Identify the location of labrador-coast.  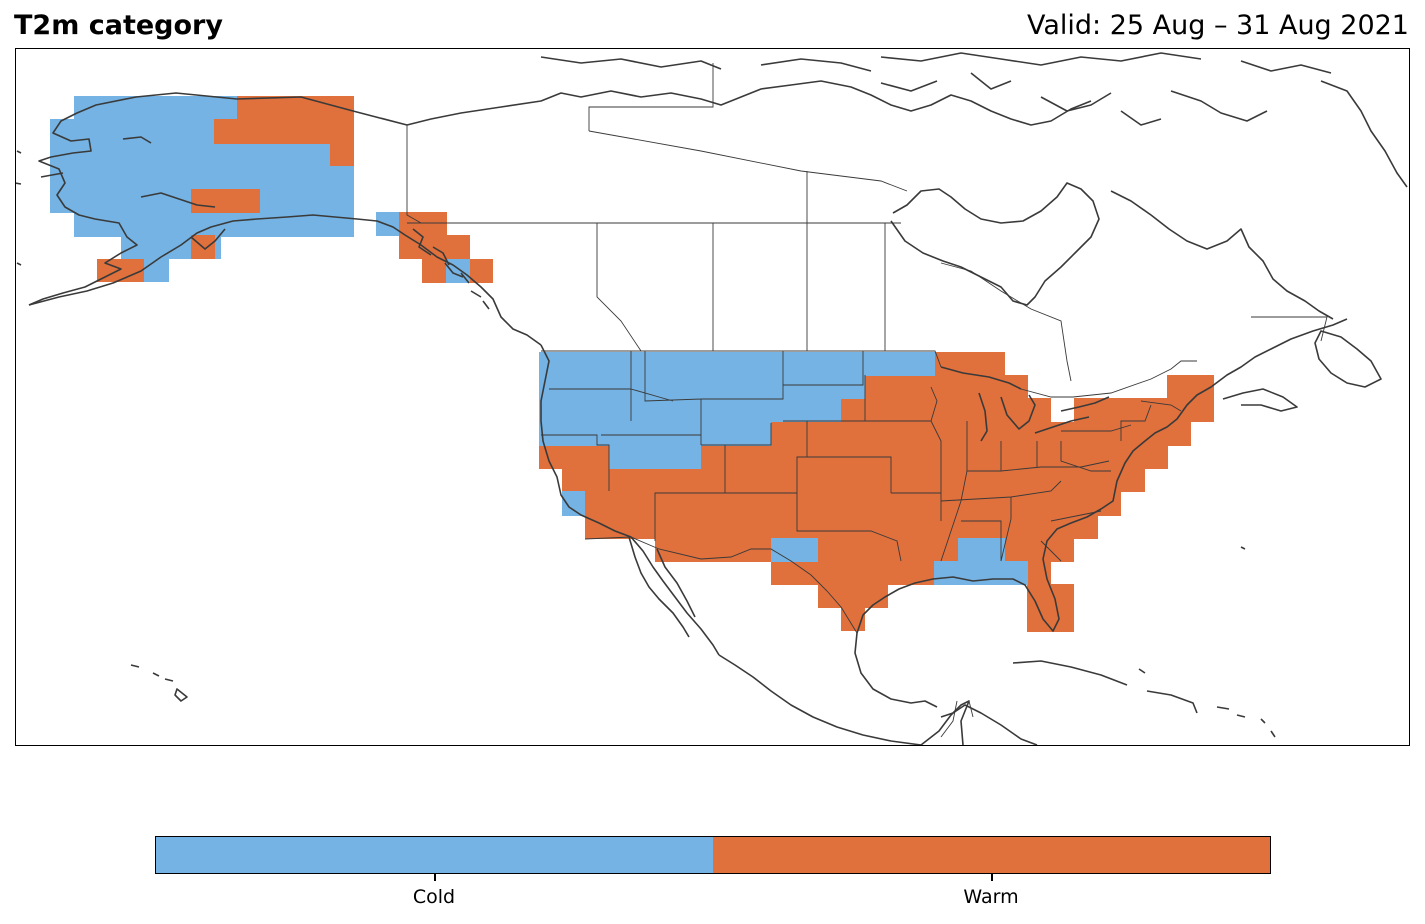
(1222, 255).